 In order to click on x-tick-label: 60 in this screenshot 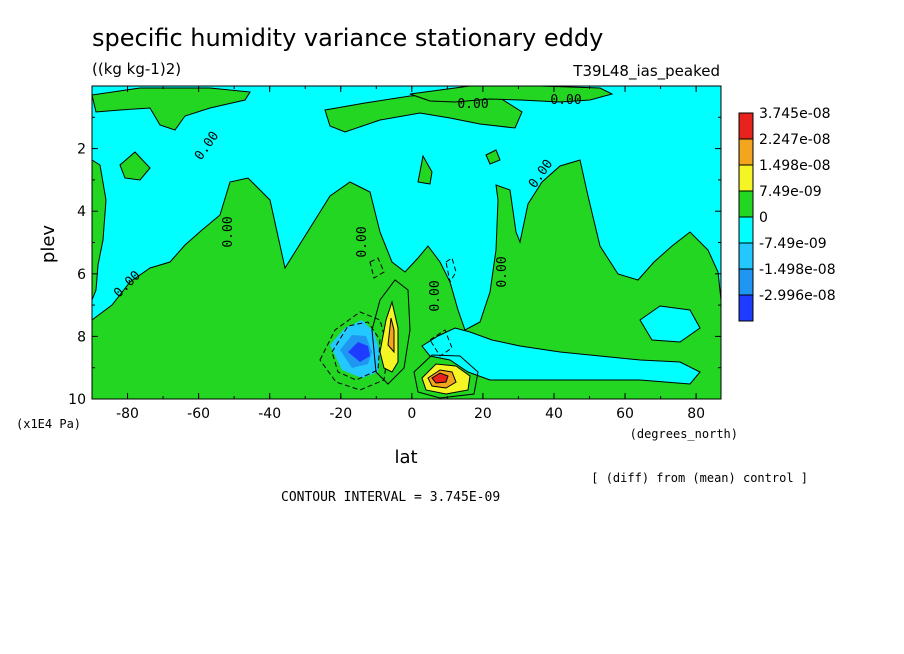, I will do `click(625, 414)`.